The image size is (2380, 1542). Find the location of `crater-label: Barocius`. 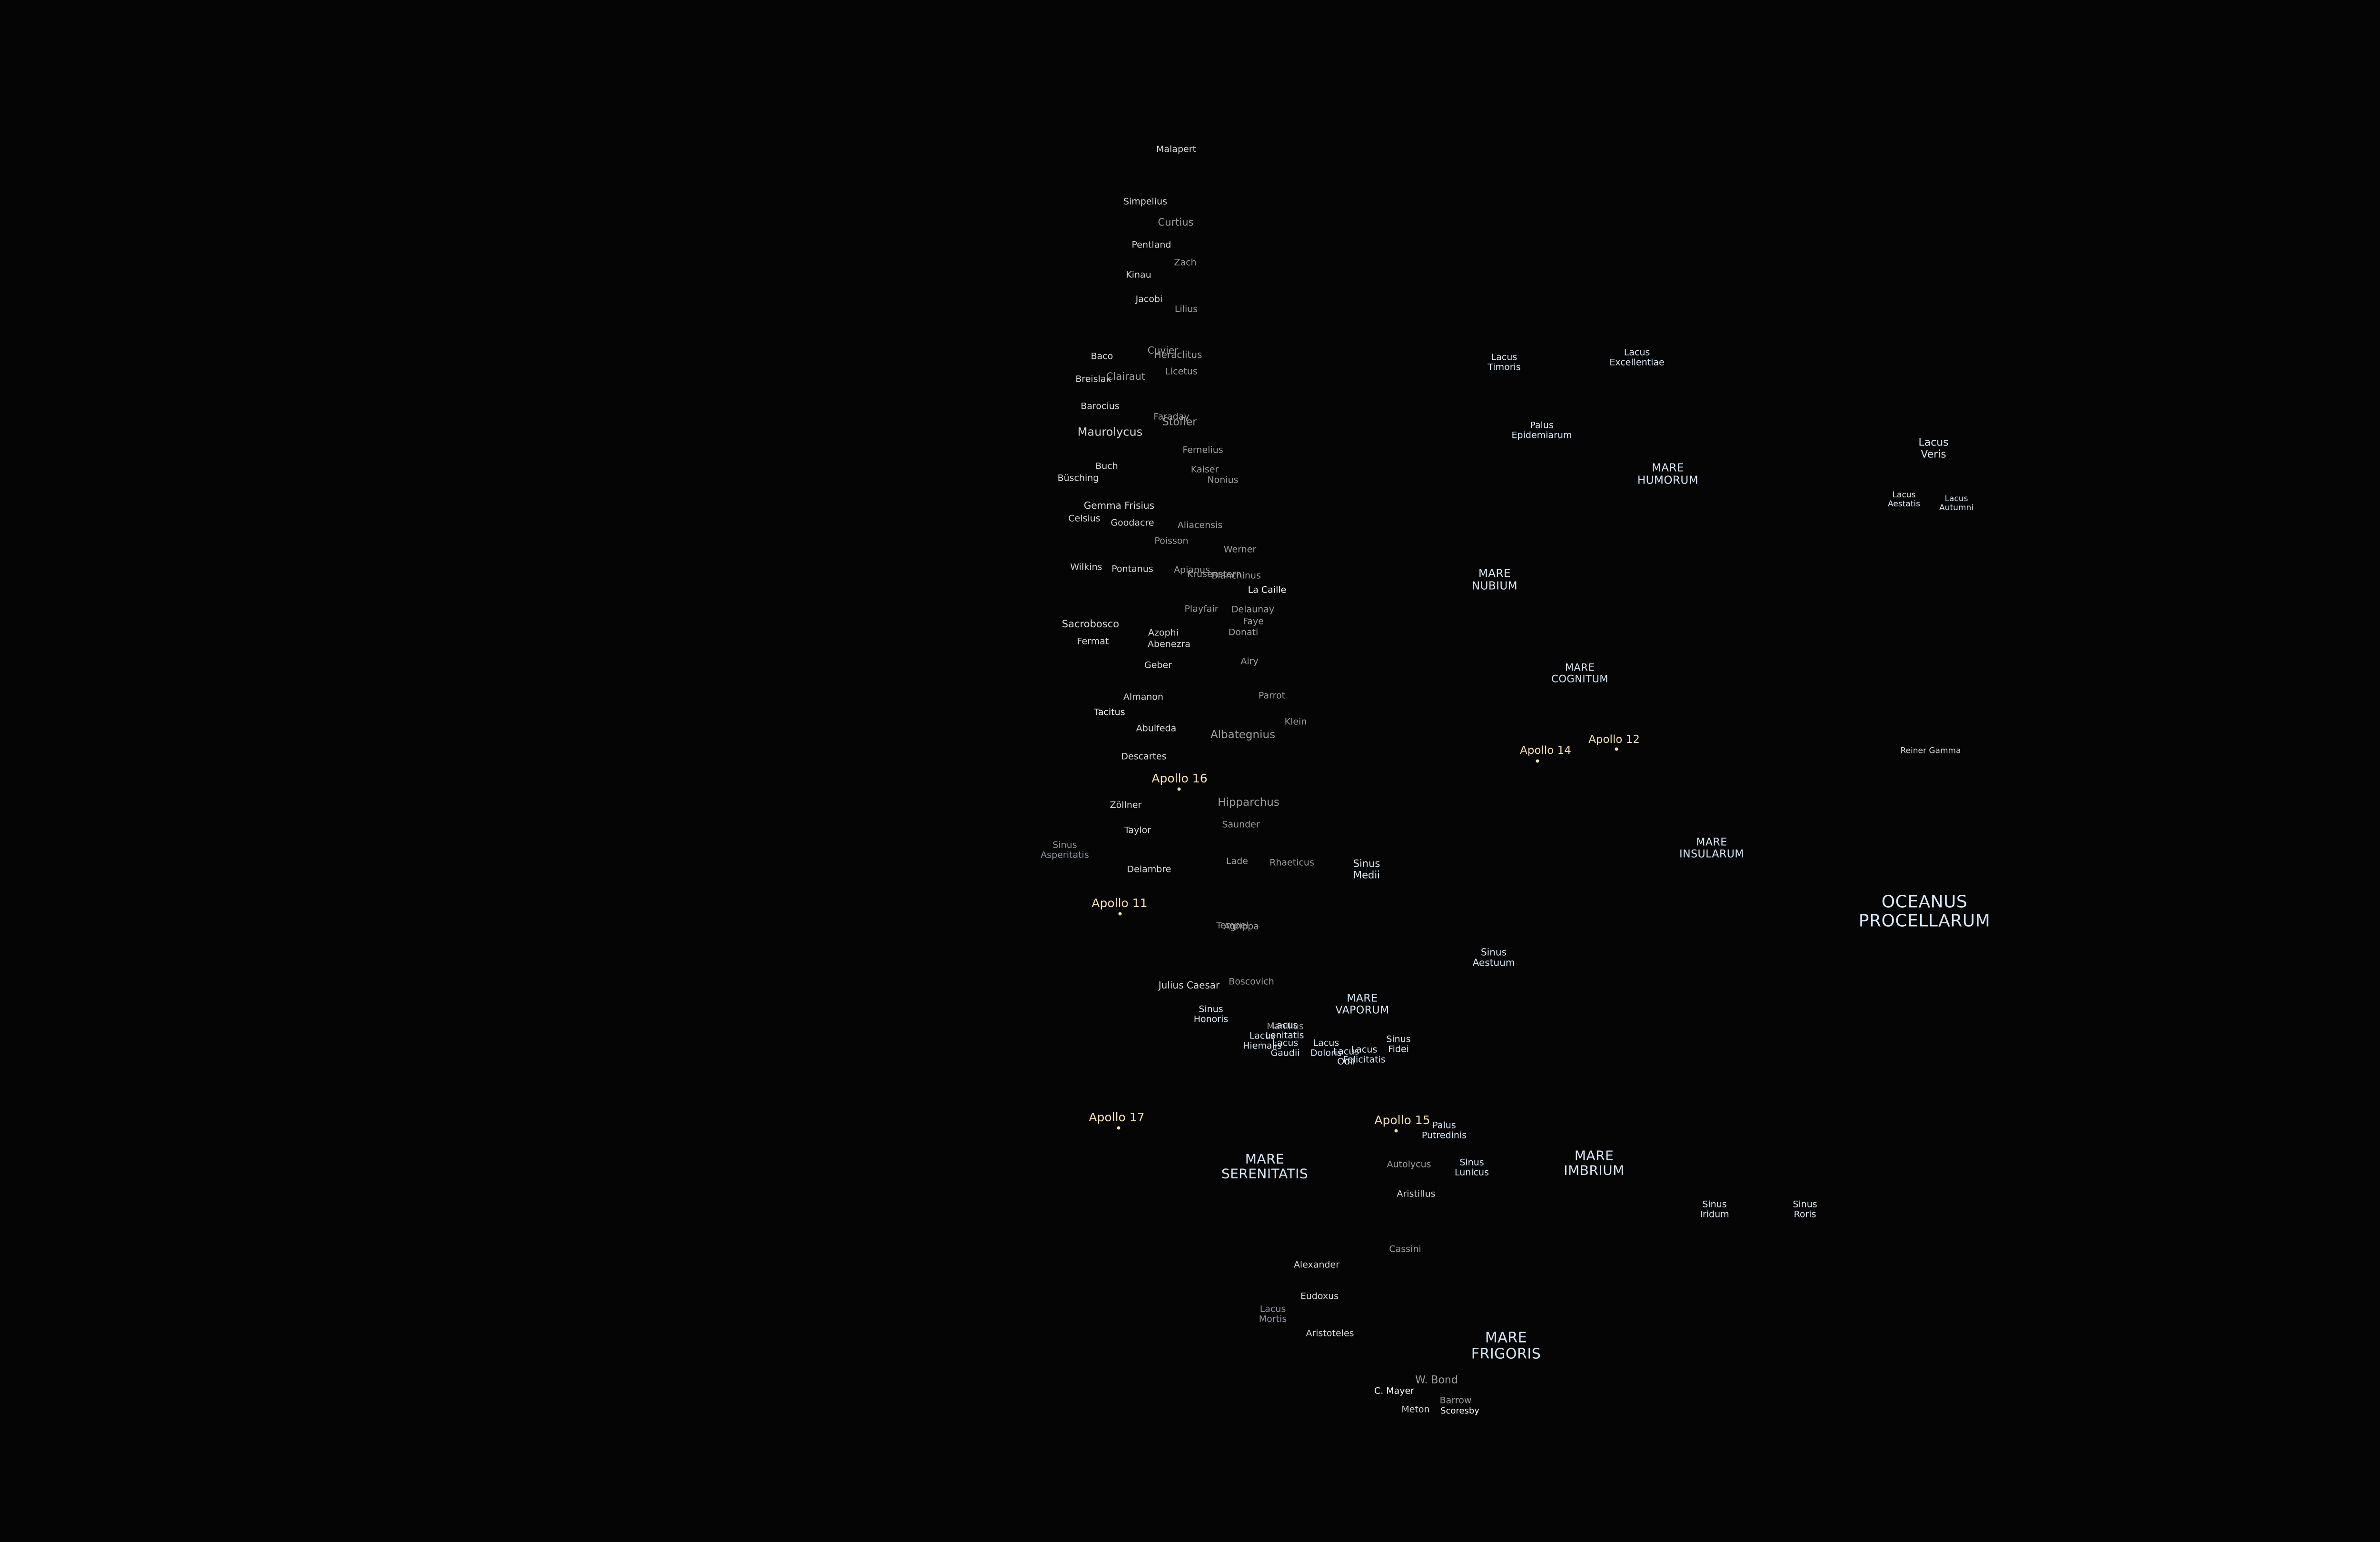

crater-label: Barocius is located at coordinates (1100, 406).